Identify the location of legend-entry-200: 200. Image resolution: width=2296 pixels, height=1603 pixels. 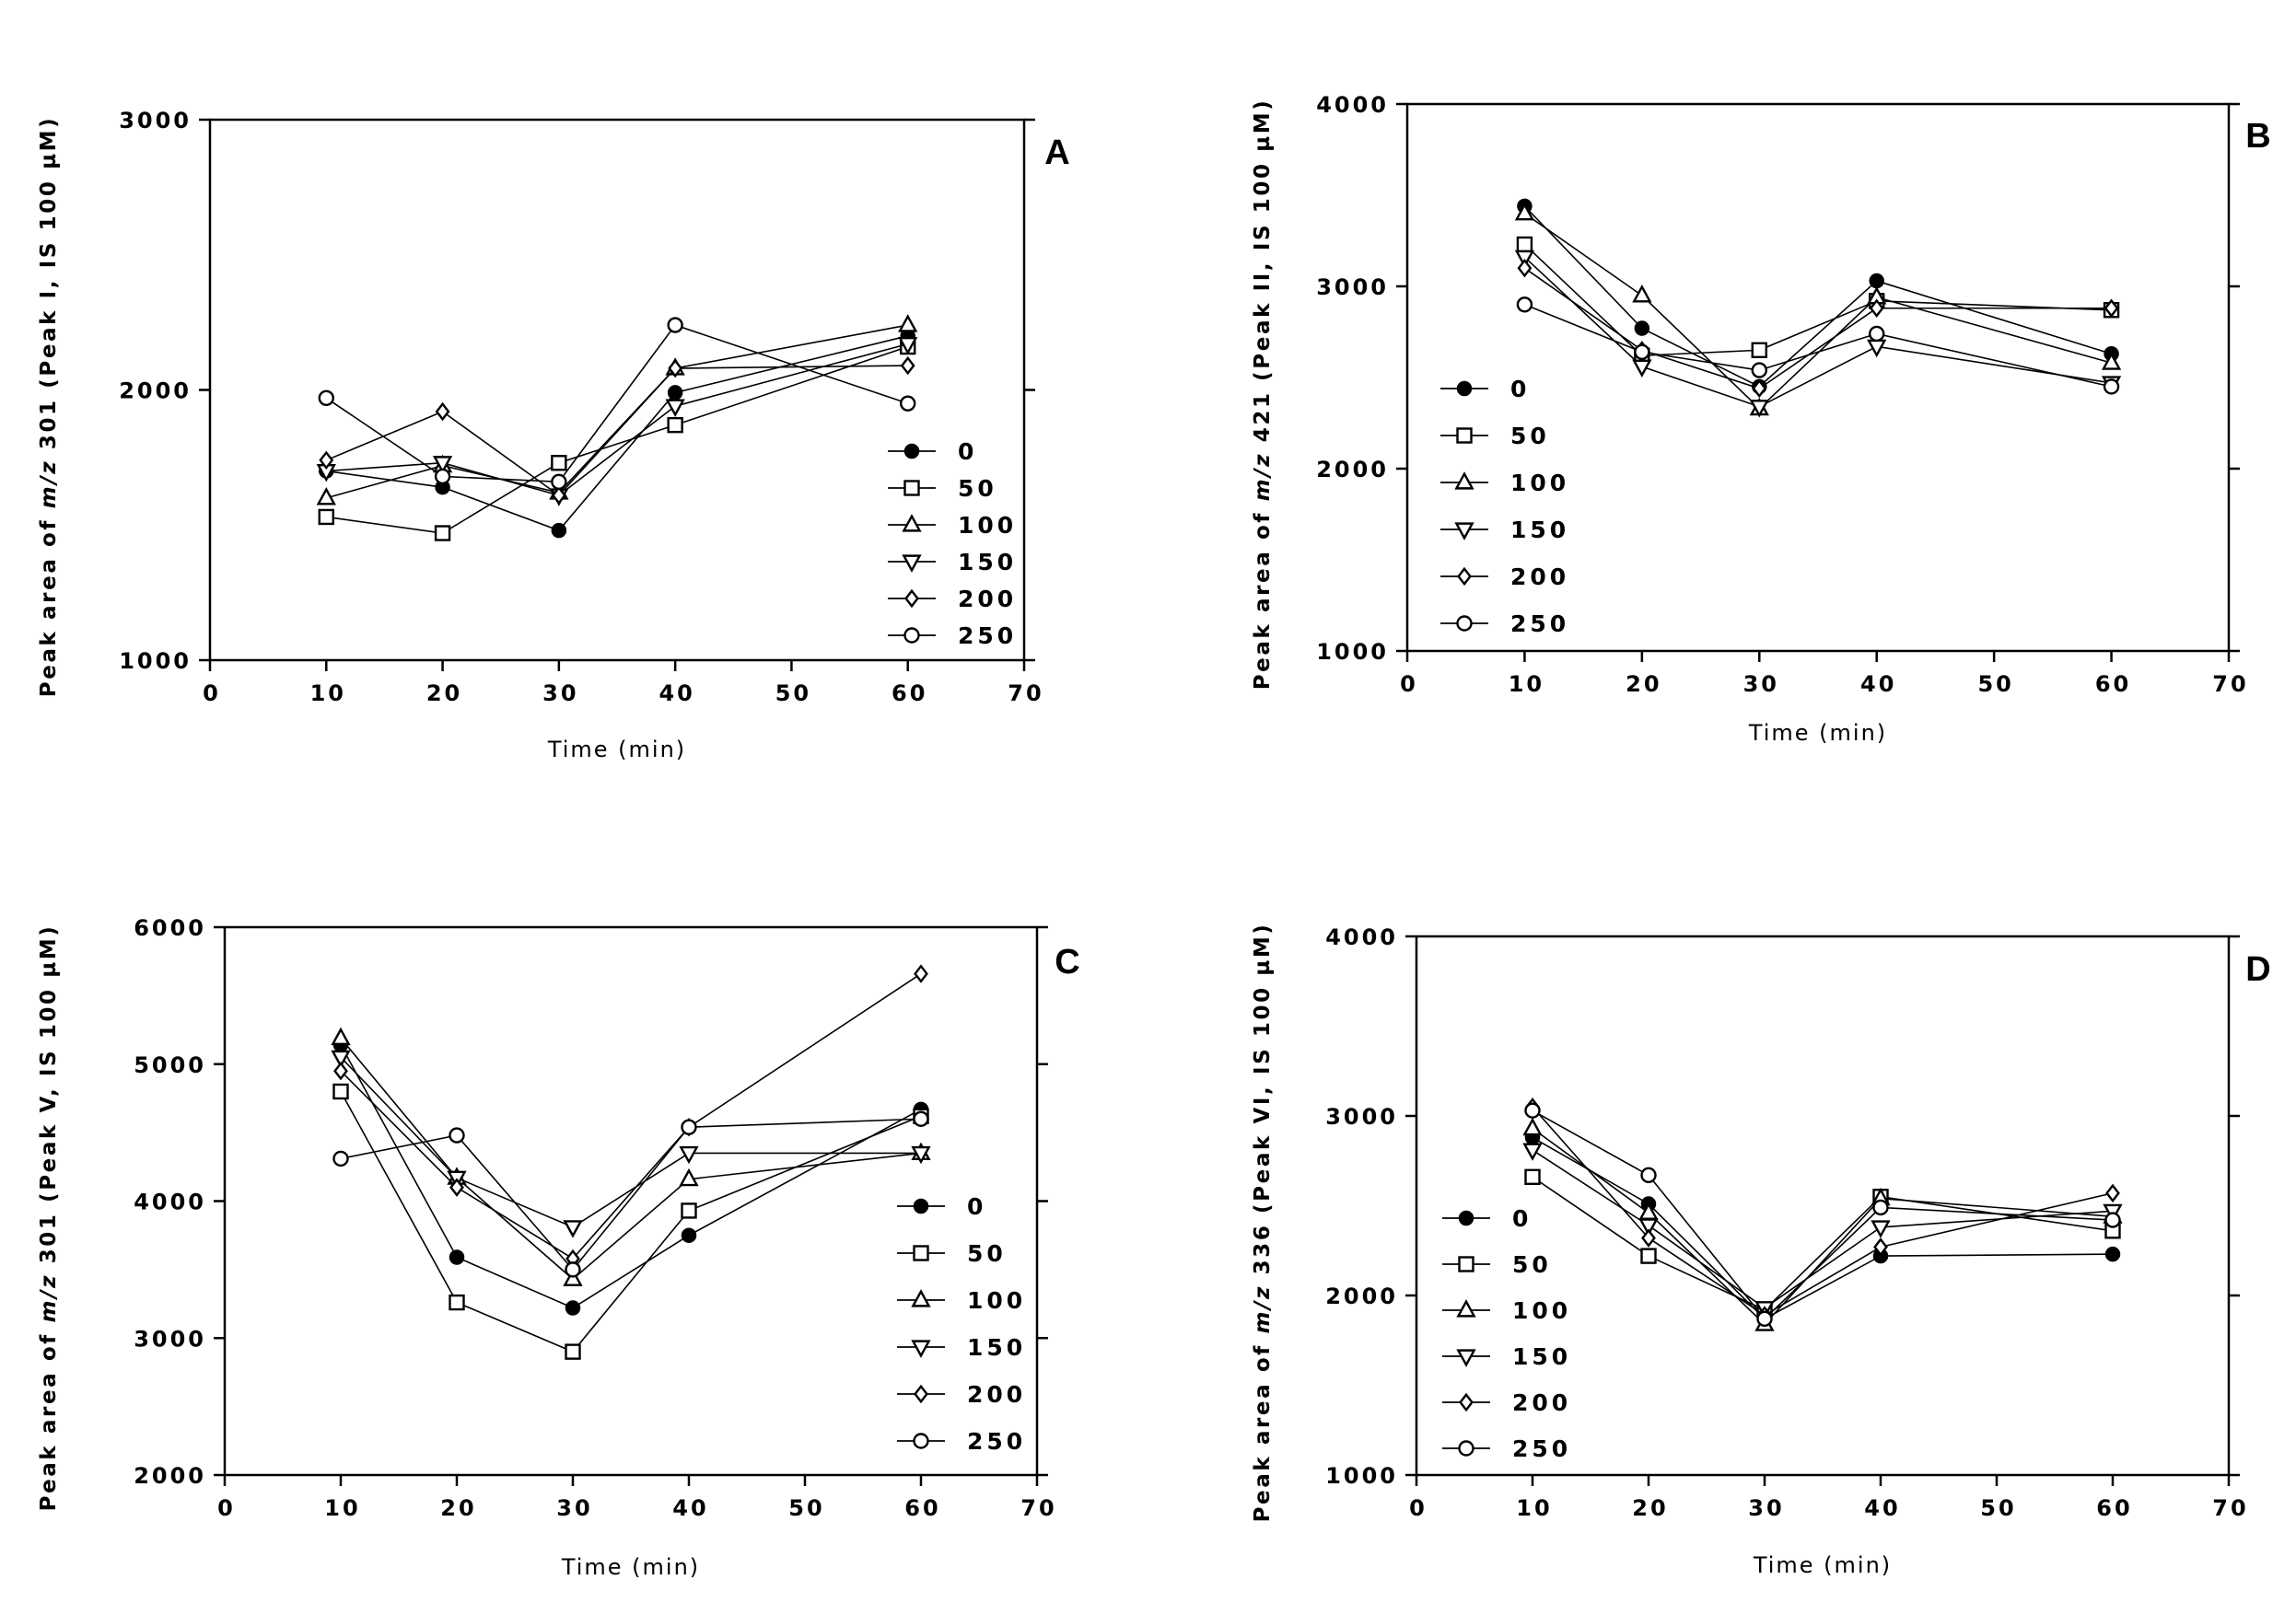
(952, 599).